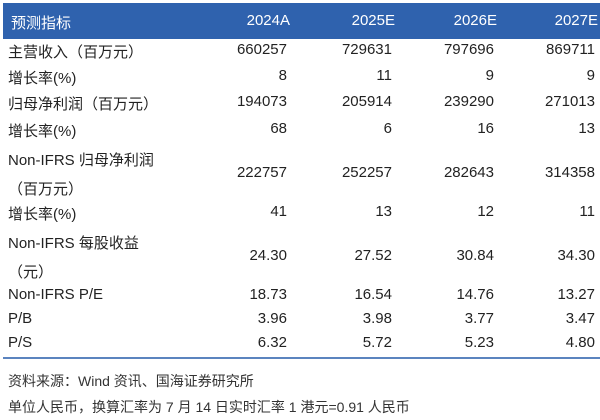 The width and height of the screenshot is (600, 420). What do you see at coordinates (282, 75) in the screenshot?
I see `row-value: 8` at bounding box center [282, 75].